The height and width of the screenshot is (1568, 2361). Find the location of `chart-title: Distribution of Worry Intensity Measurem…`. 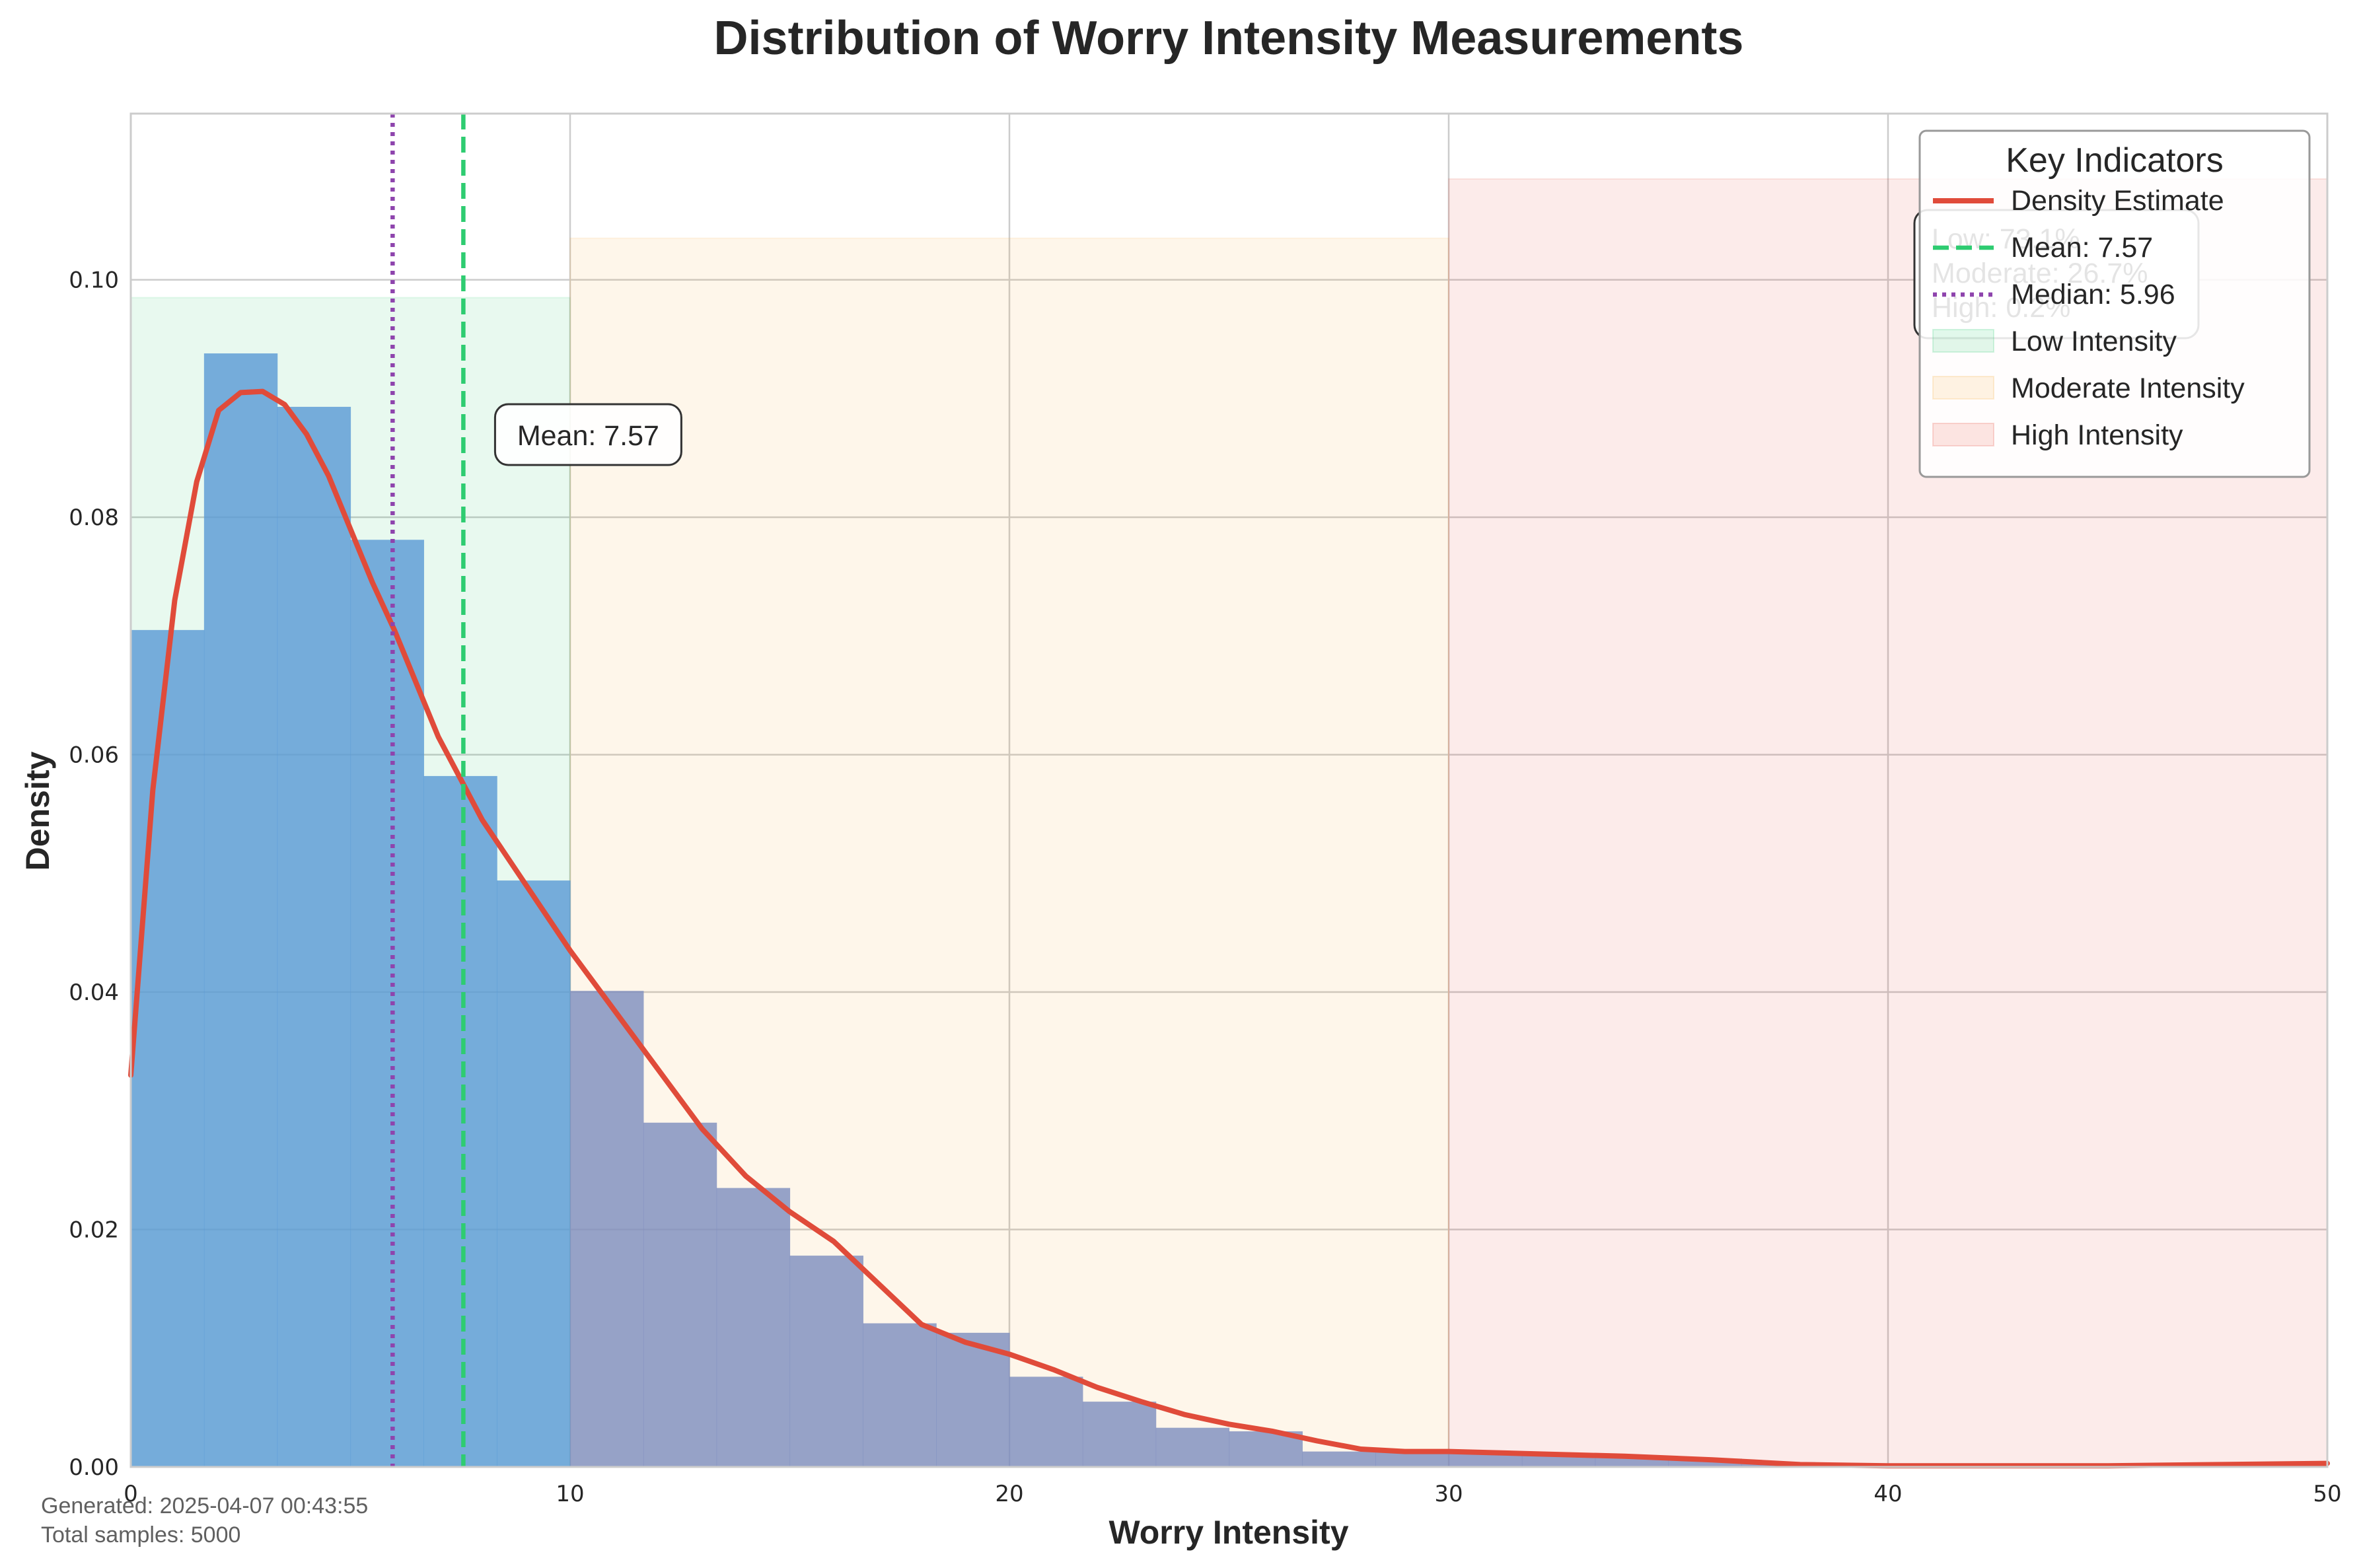

chart-title: Distribution of Worry Intensity Measurem… is located at coordinates (1229, 38).